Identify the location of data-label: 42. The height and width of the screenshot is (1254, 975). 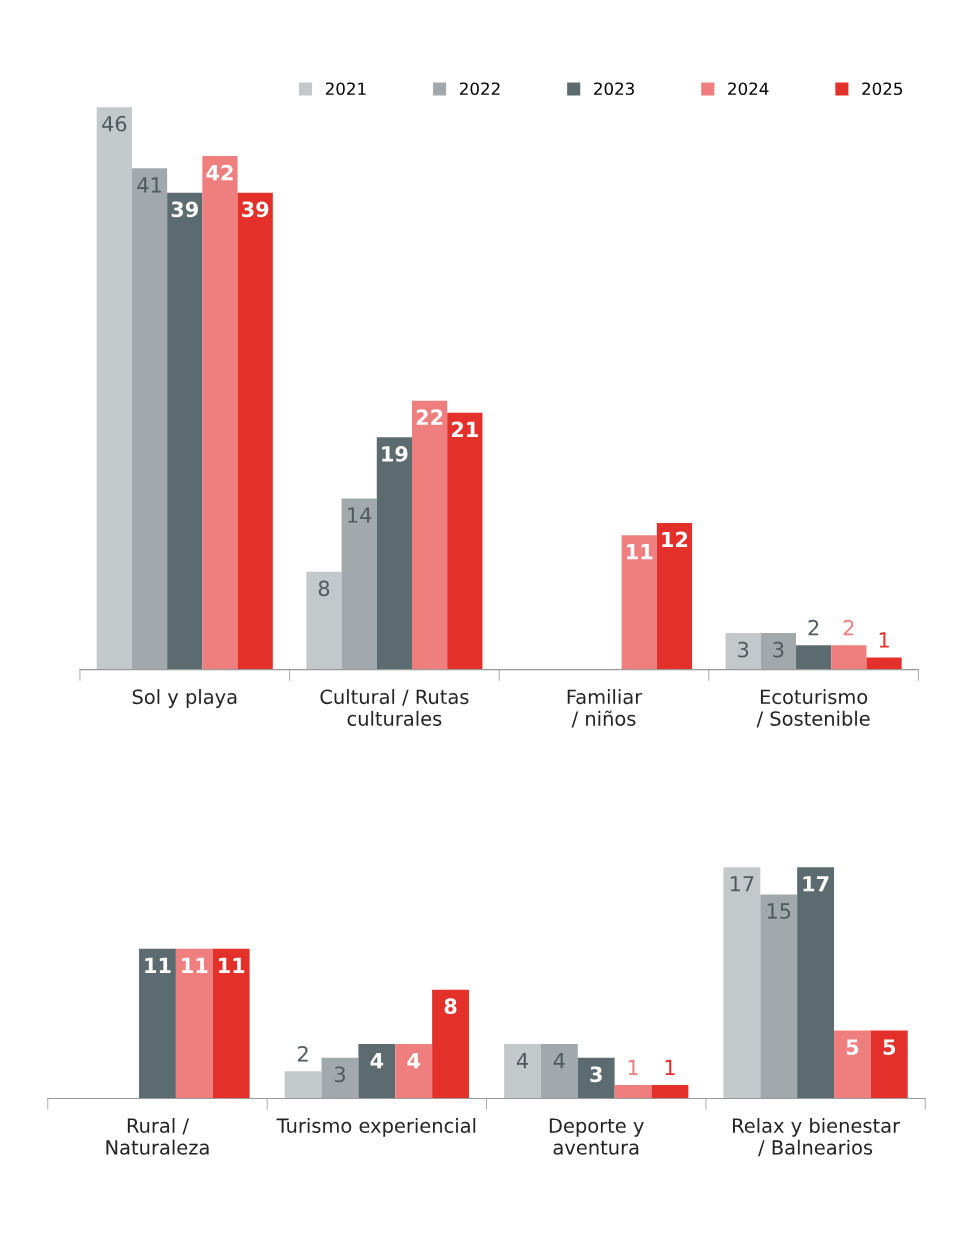
(219, 172).